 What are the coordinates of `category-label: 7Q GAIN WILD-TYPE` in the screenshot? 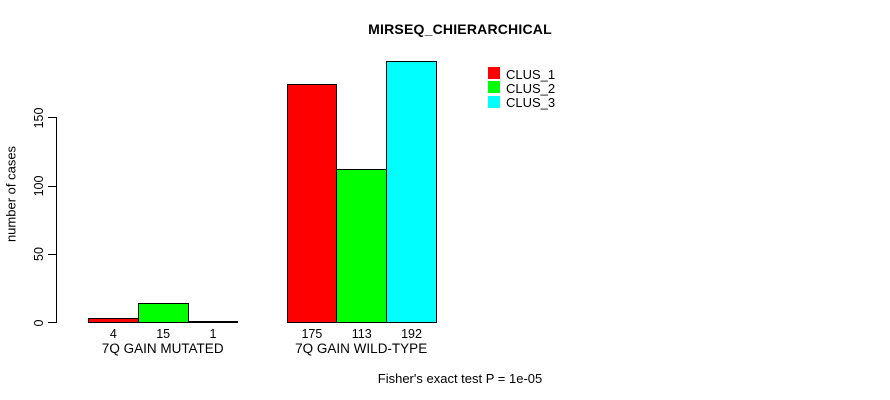 It's located at (361, 348).